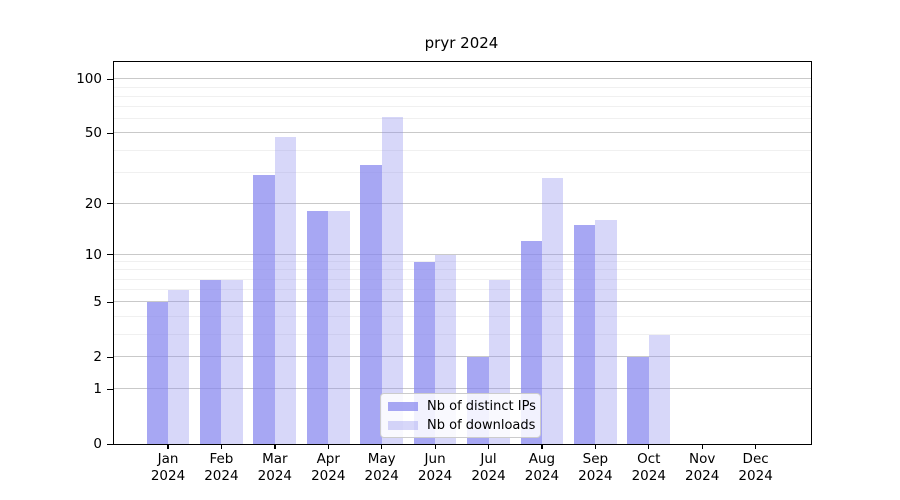 This screenshot has height=500, width=900. What do you see at coordinates (317, 327) in the screenshot?
I see `bar-distinct-ips-Apr` at bounding box center [317, 327].